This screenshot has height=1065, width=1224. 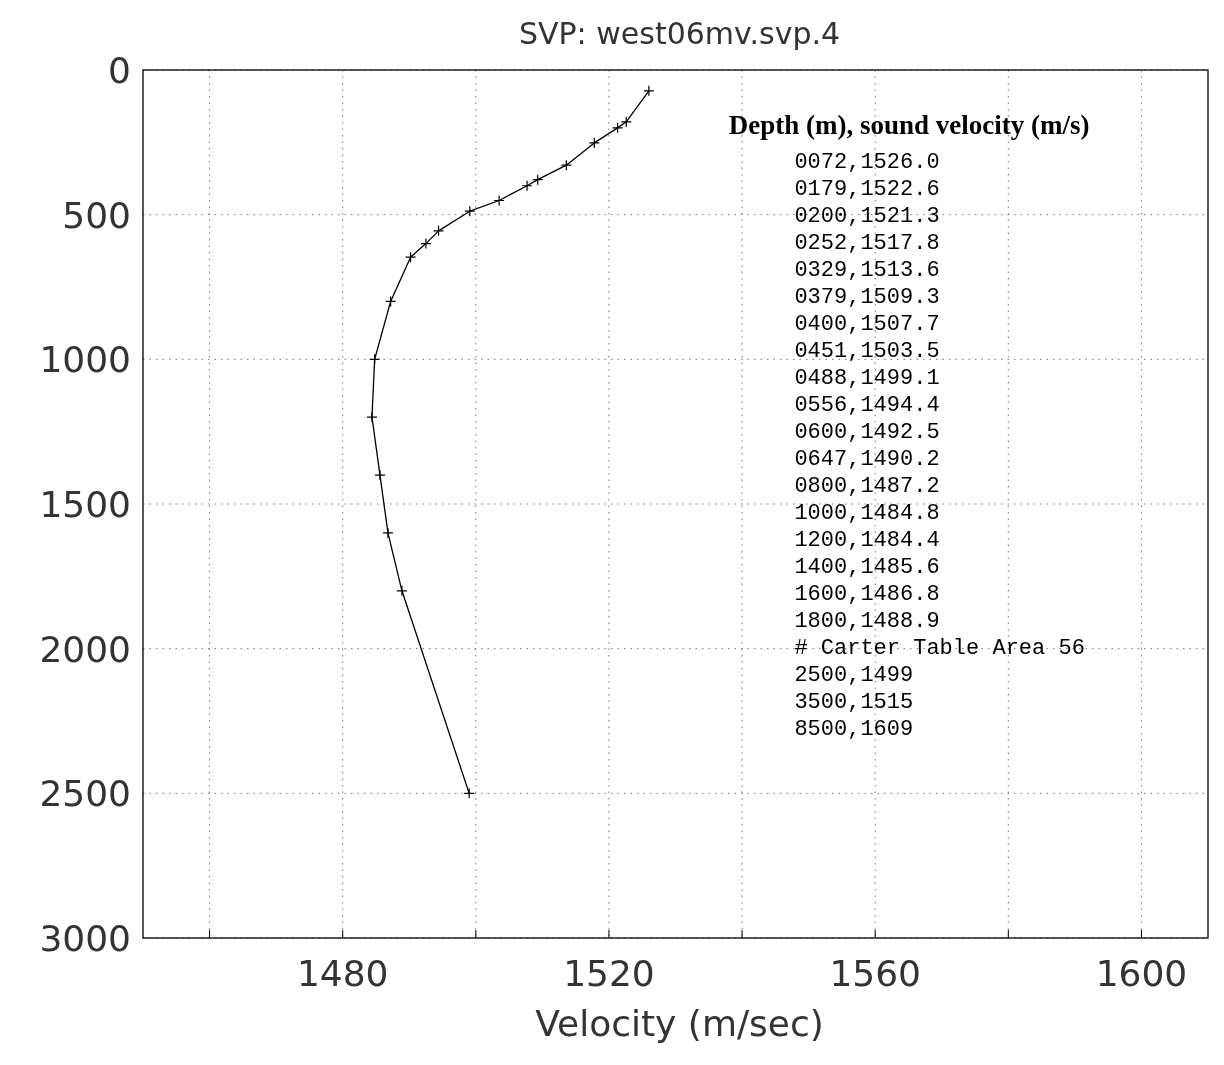 What do you see at coordinates (679, 33) in the screenshot?
I see `chart-title: SVP: west06mv.svp.4` at bounding box center [679, 33].